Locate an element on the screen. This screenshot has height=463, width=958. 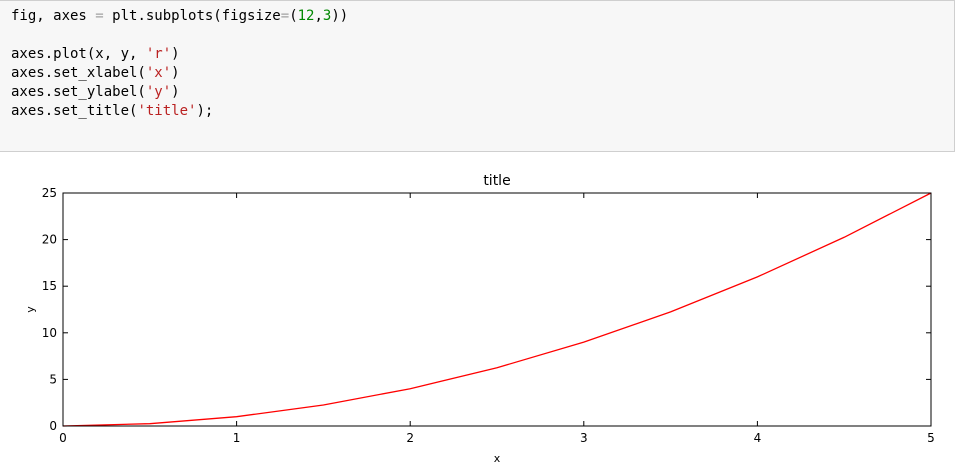
x-tick-label: 4 is located at coordinates (758, 438).